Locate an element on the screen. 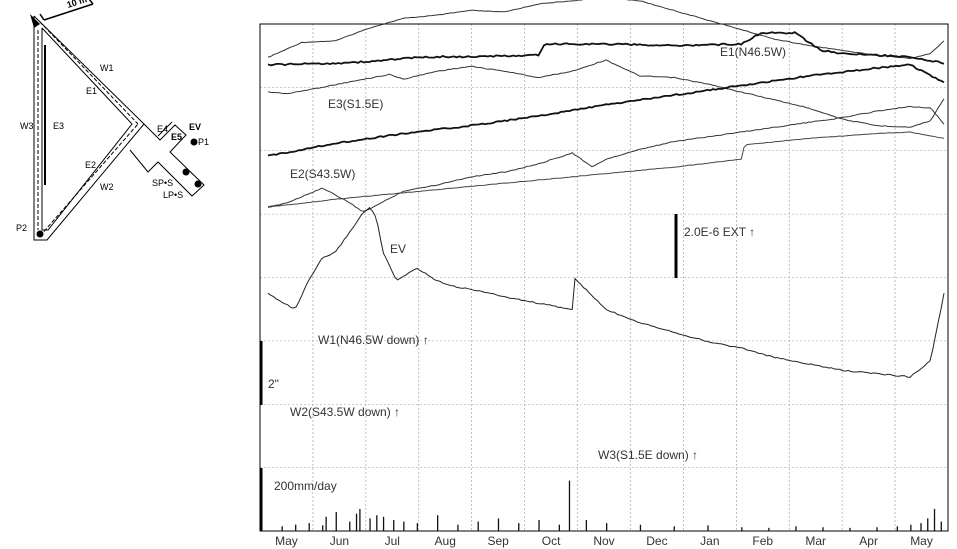 The width and height of the screenshot is (957, 549). lp-marker is located at coordinates (198, 184).